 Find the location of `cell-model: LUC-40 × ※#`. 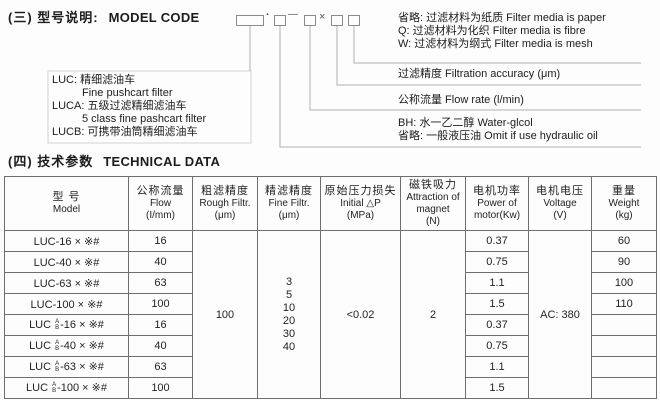

cell-model: LUC-40 × ※# is located at coordinates (66, 262).